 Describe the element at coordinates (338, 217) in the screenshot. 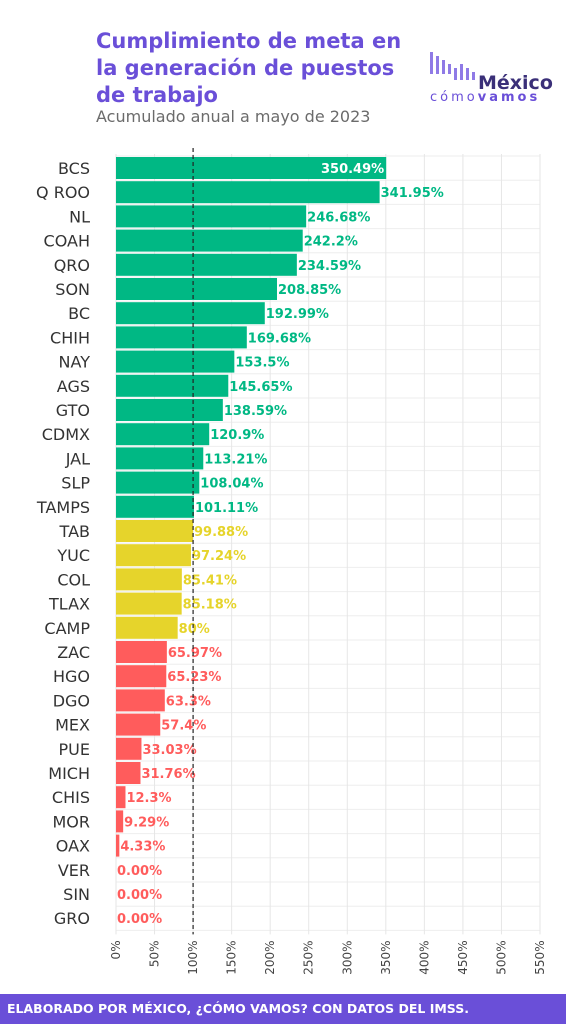

I see `value-label: 246.68%` at that location.